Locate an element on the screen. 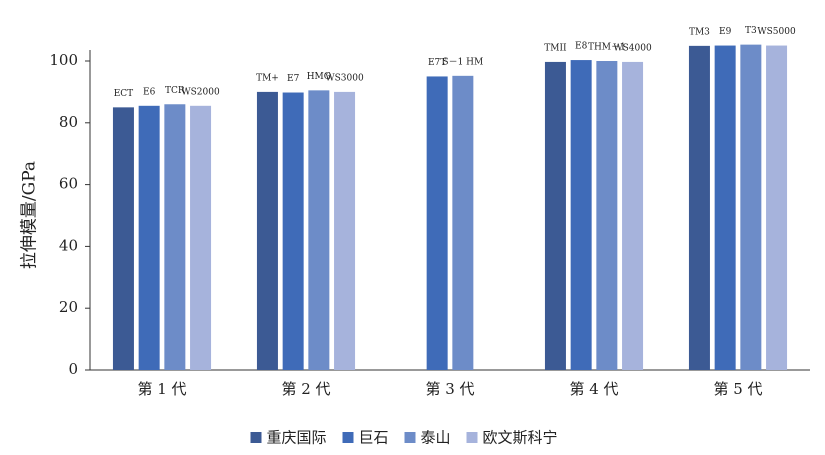  x-tick-label: 第 3 代 is located at coordinates (449, 389).